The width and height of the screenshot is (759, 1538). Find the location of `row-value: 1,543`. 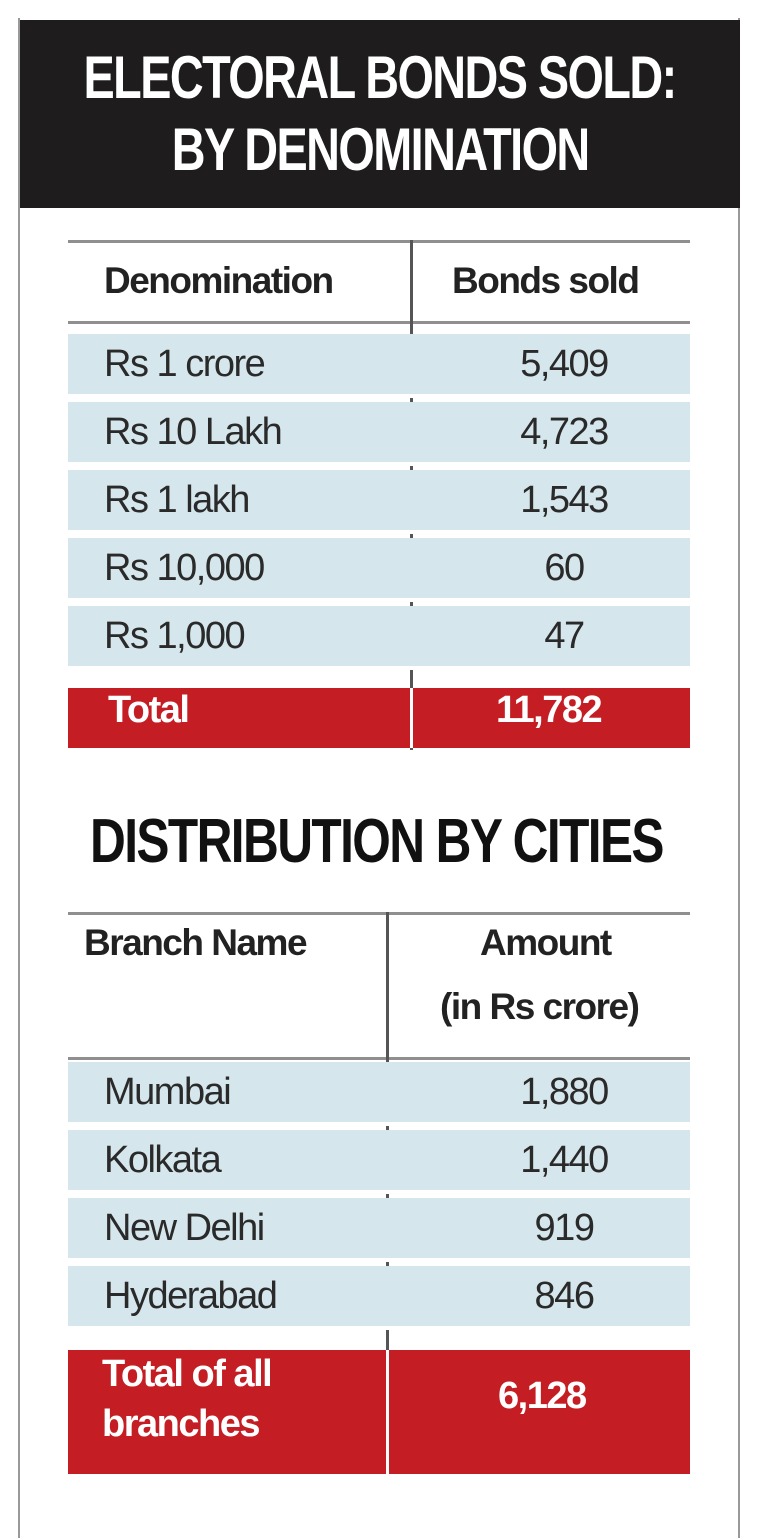

row-value: 1,543 is located at coordinates (564, 500).